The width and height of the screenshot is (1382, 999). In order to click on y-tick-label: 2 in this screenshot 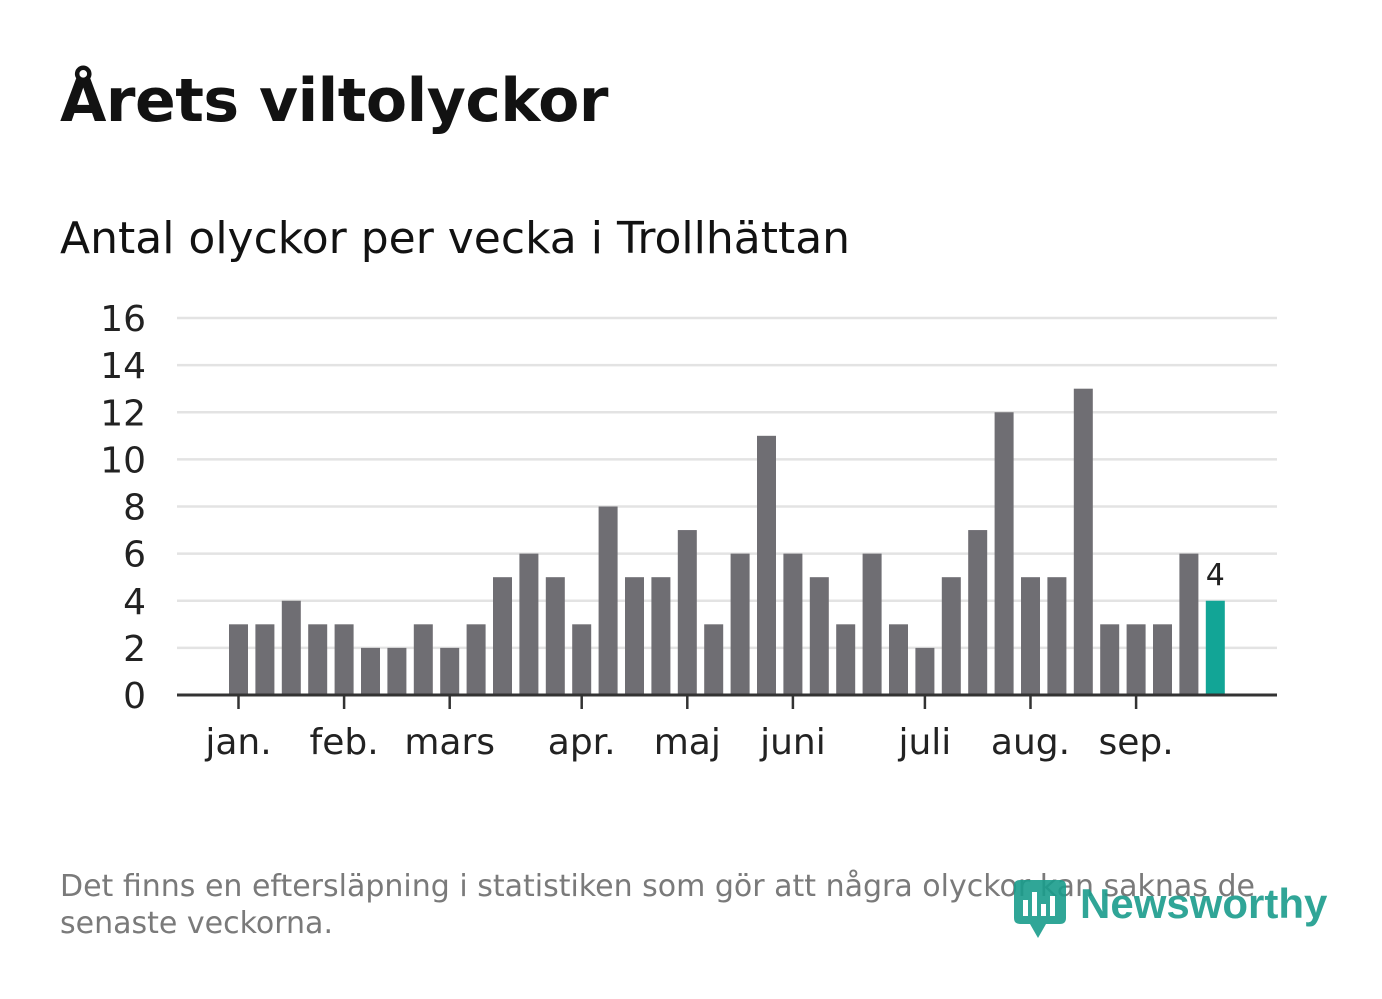, I will do `click(134, 649)`.